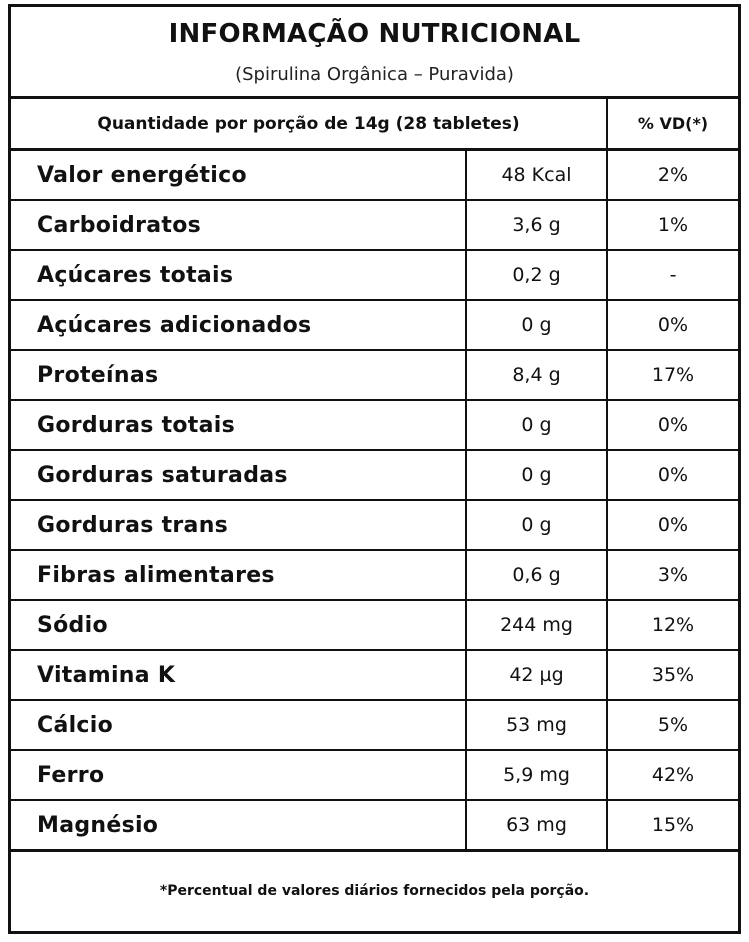 The image size is (749, 942). What do you see at coordinates (239, 675) in the screenshot?
I see `nutrient-name: Vitamina K` at bounding box center [239, 675].